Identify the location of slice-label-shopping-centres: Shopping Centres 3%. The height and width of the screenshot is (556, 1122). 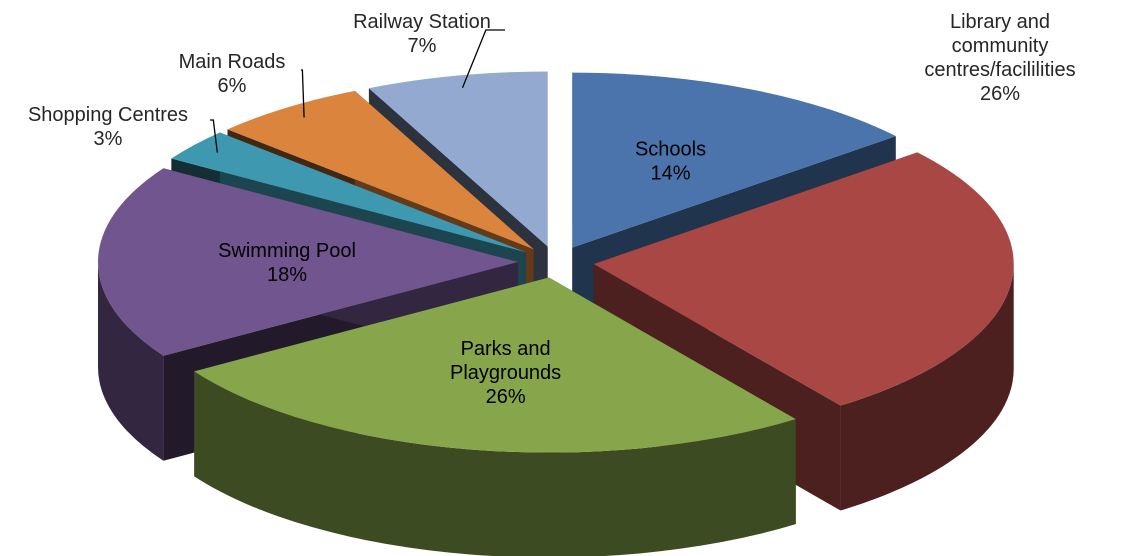
(108, 127).